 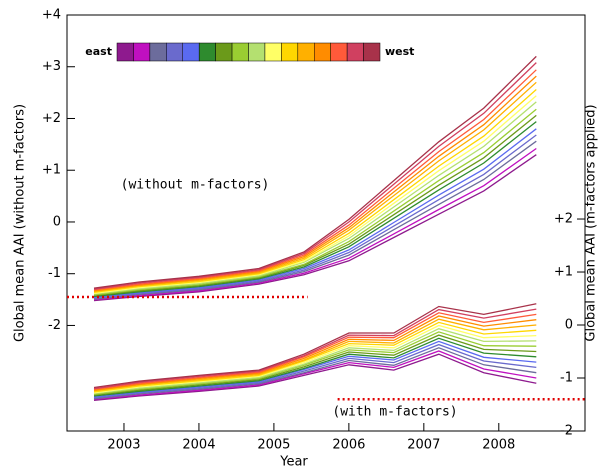 What do you see at coordinates (54, 273) in the screenshot?
I see `y-tick-label: -1` at bounding box center [54, 273].